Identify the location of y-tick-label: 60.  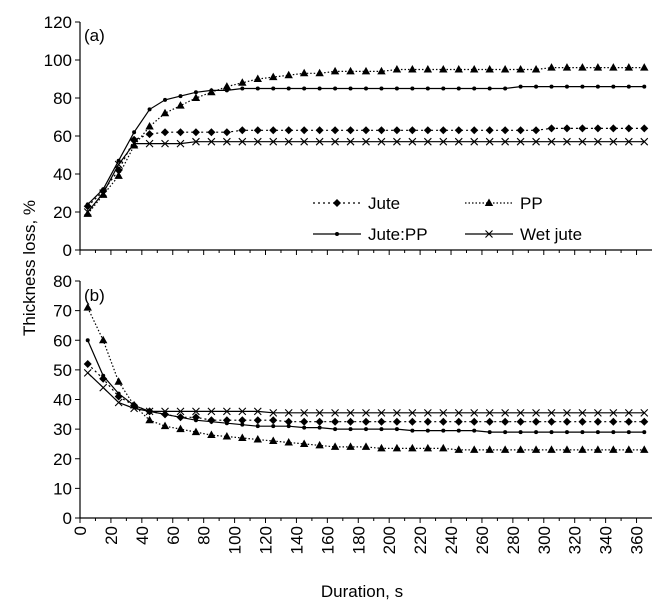
(62, 340).